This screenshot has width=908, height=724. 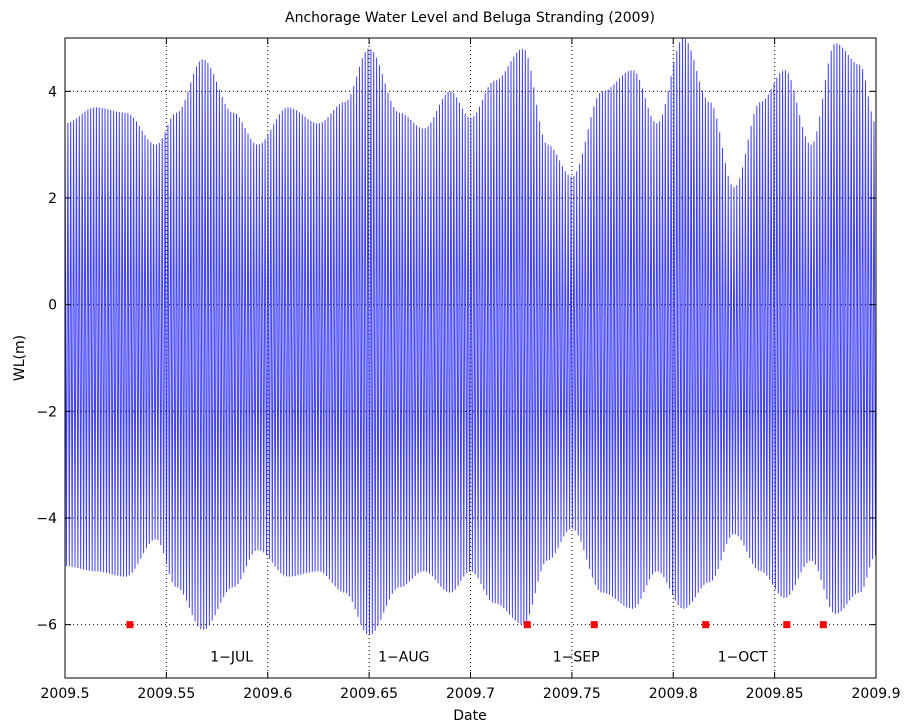 What do you see at coordinates (369, 694) in the screenshot?
I see `x-tick-label: 2009.65` at bounding box center [369, 694].